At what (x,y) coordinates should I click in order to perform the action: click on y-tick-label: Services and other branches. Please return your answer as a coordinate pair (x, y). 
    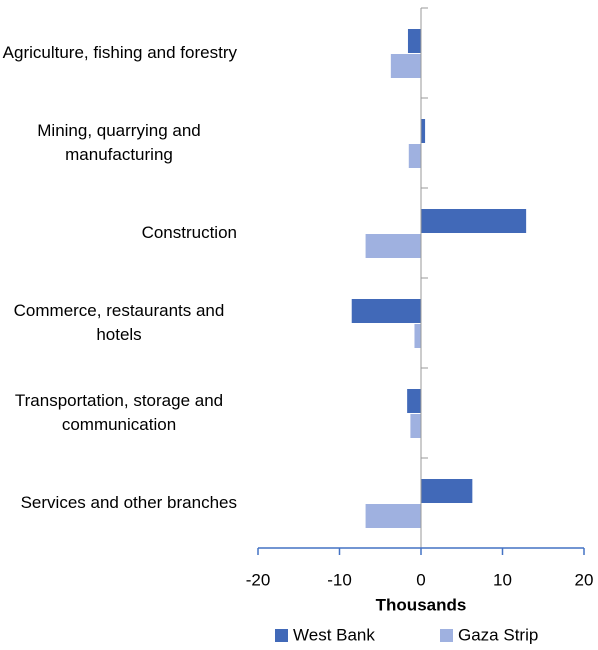
    Looking at the image, I should click on (128, 502).